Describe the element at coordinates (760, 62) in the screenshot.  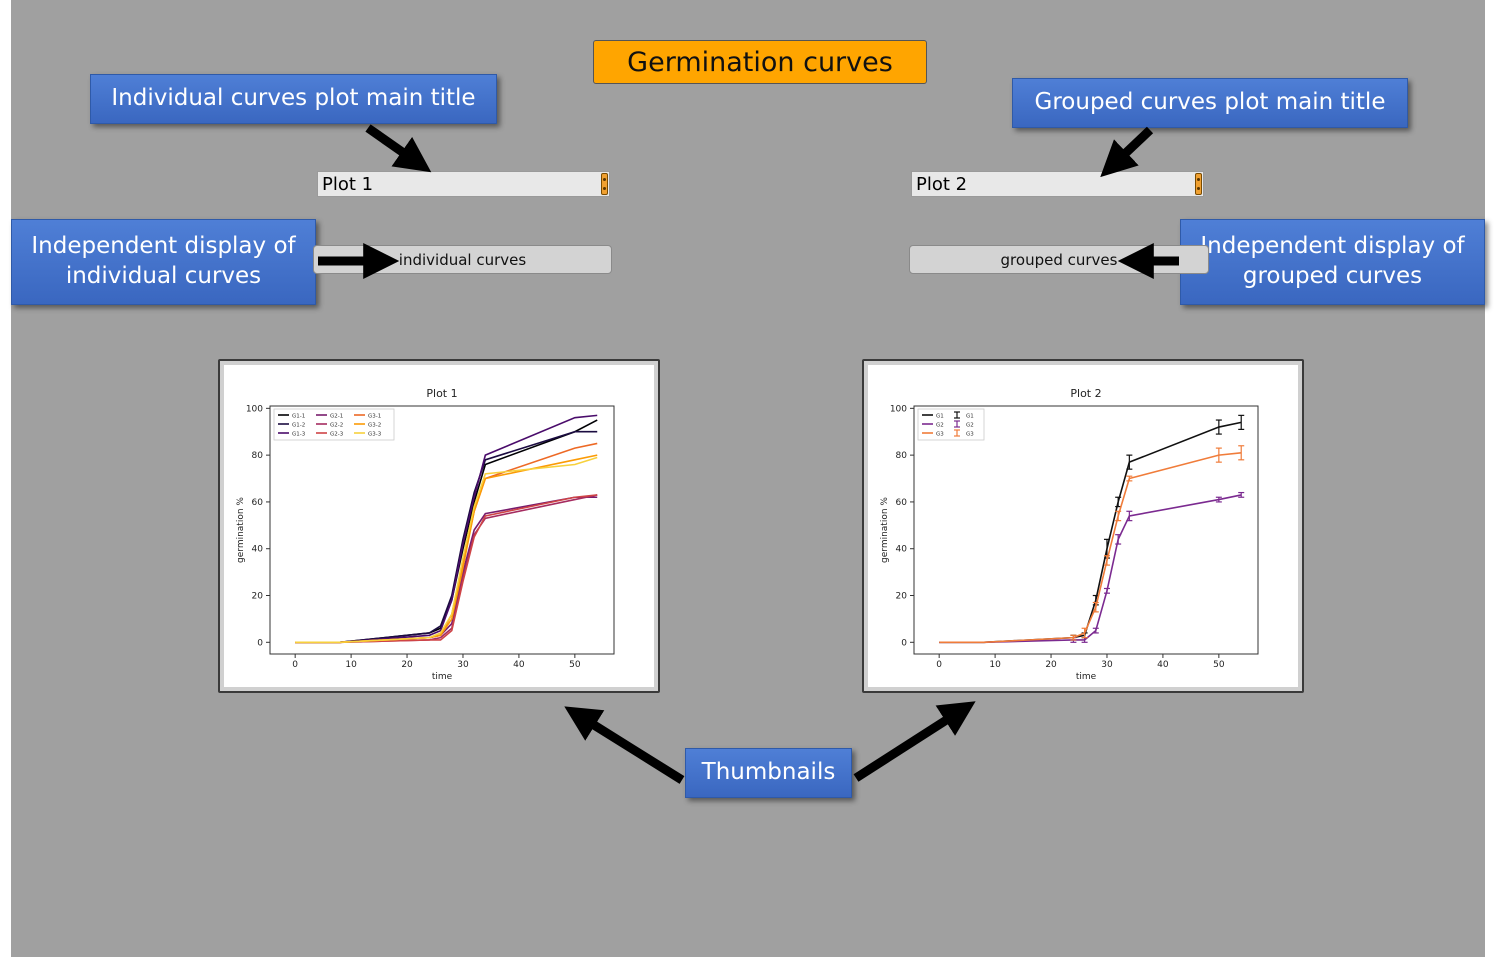
I see `main-title: Germination curves` at that location.